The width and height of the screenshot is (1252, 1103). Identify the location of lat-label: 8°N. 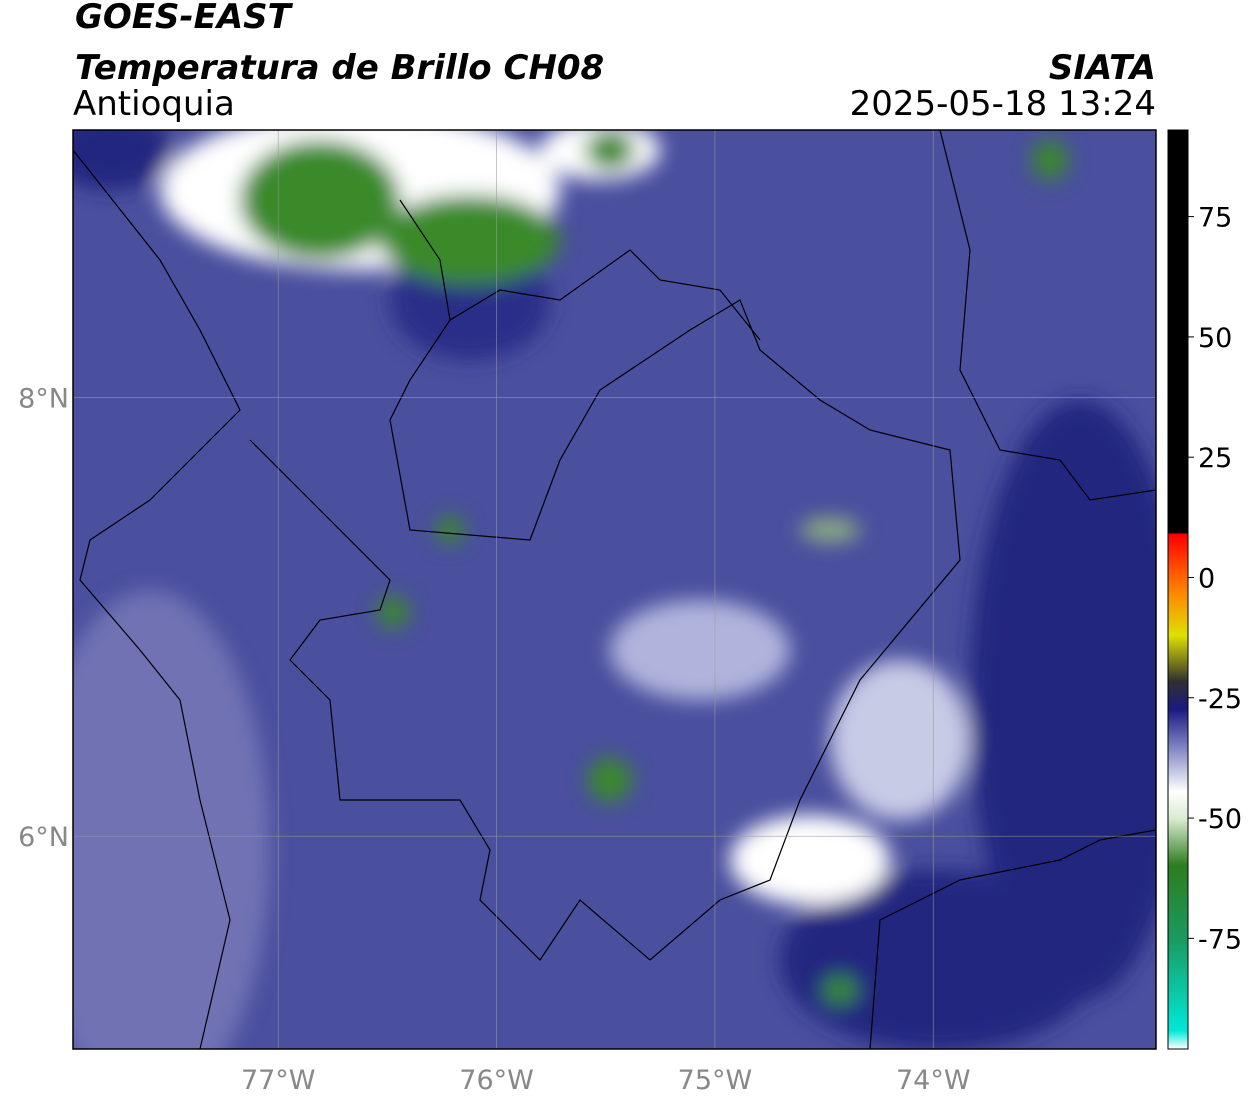
(43, 399).